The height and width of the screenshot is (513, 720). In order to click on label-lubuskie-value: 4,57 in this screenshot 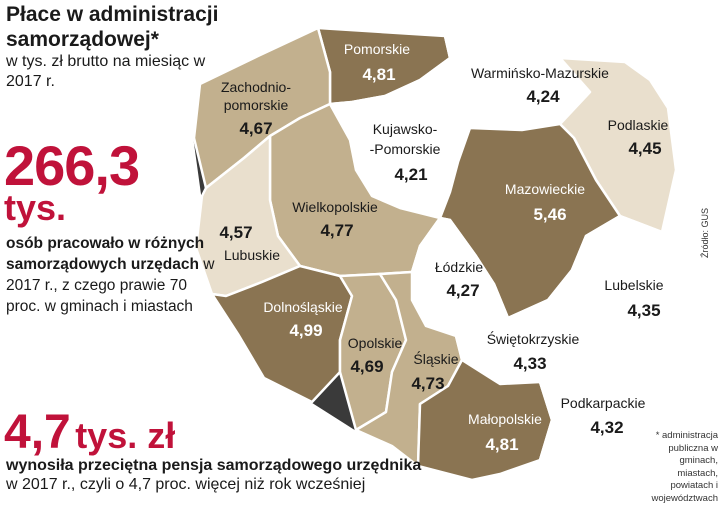, I will do `click(235, 232)`.